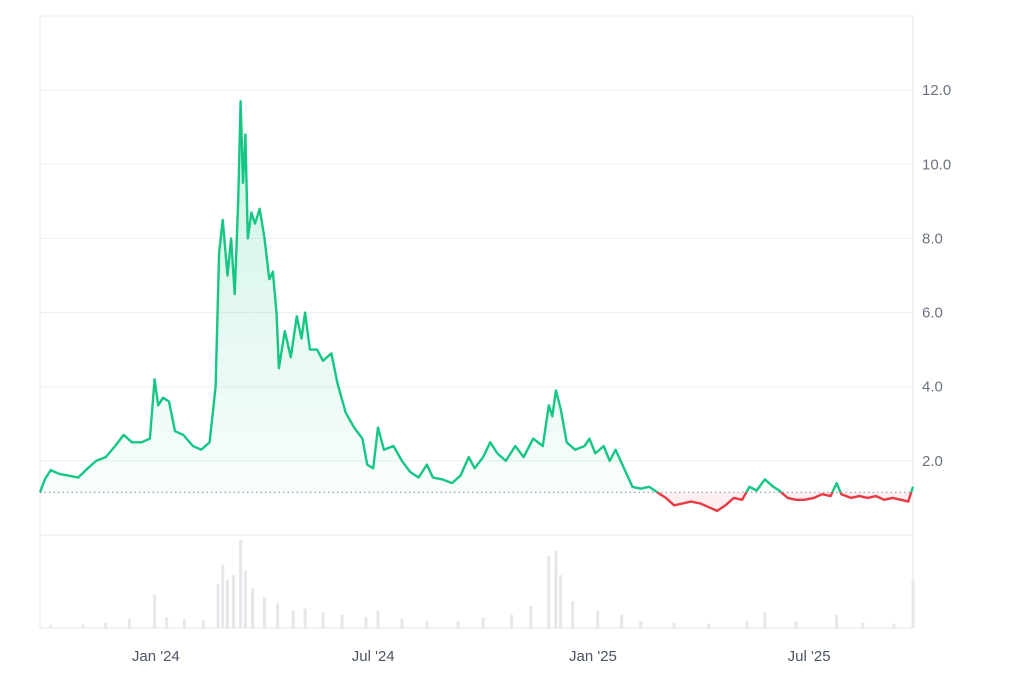  What do you see at coordinates (481, 656) in the screenshot?
I see `x-axis-ticks: Jan '24 Jul '24 Jan '25 Jul '25` at bounding box center [481, 656].